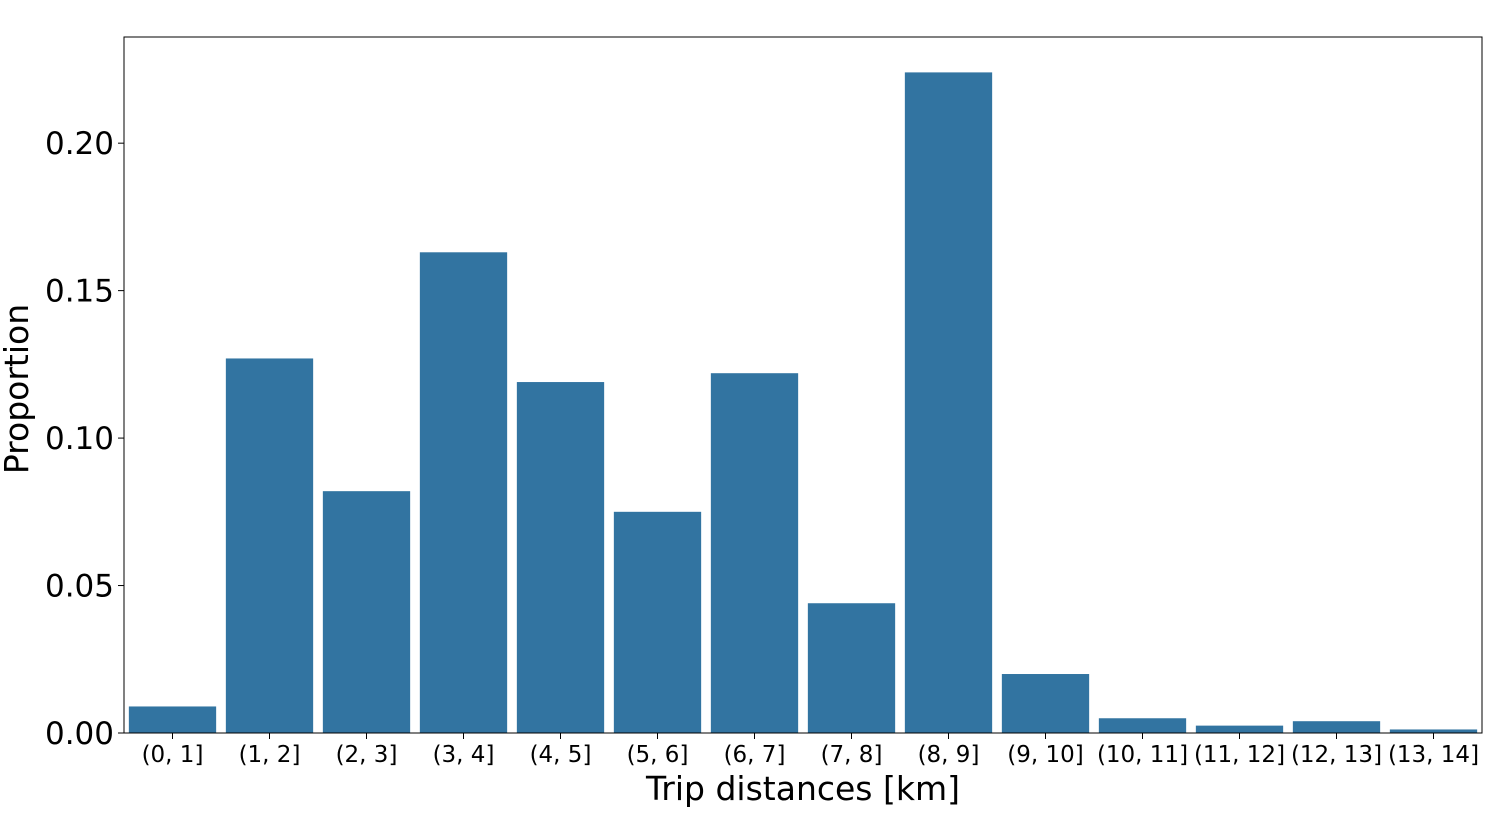 The image size is (1489, 813). Describe the element at coordinates (1336, 755) in the screenshot. I see `x-tick-label-12: (12, 13]` at that location.